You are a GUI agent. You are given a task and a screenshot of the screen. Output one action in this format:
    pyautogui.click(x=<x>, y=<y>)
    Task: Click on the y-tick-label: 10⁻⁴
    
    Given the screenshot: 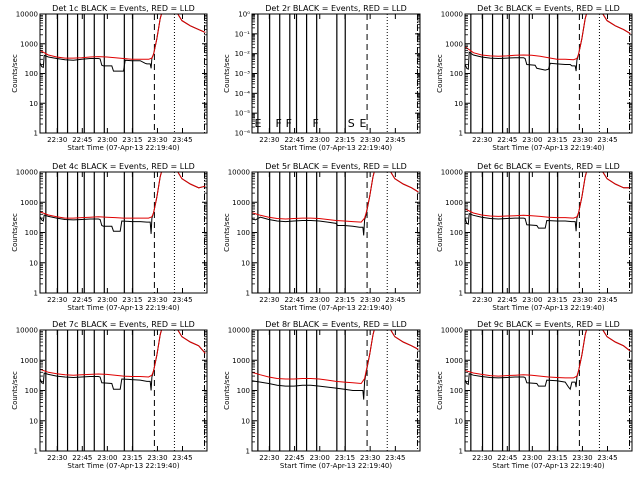 What is the action you would take?
    pyautogui.click(x=243, y=94)
    